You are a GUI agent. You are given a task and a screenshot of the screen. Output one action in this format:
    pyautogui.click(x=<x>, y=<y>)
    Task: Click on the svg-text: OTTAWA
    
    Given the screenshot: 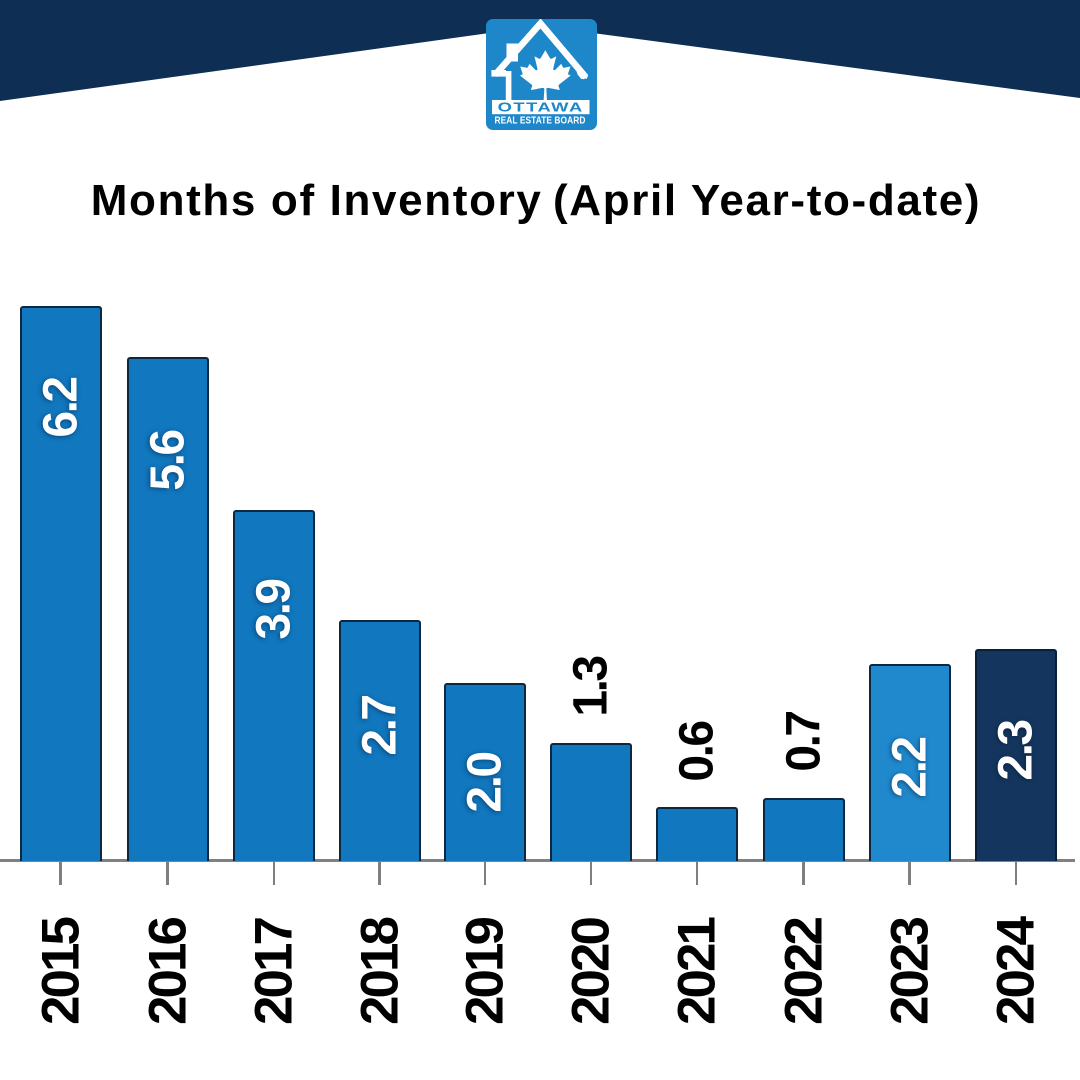 What is the action you would take?
    pyautogui.click(x=541, y=108)
    